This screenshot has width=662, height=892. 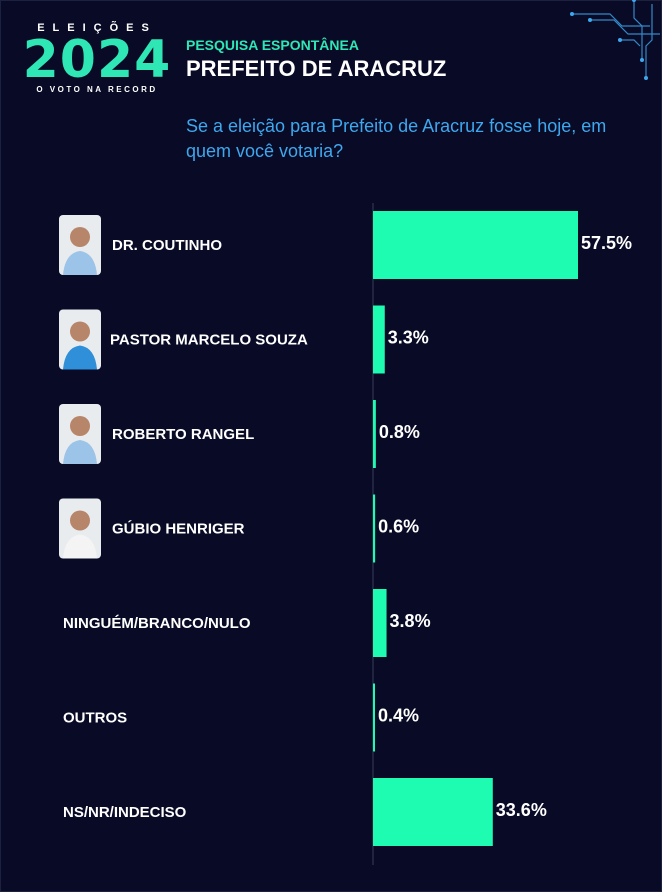 I want to click on value-label: 3.3%, so click(x=408, y=338).